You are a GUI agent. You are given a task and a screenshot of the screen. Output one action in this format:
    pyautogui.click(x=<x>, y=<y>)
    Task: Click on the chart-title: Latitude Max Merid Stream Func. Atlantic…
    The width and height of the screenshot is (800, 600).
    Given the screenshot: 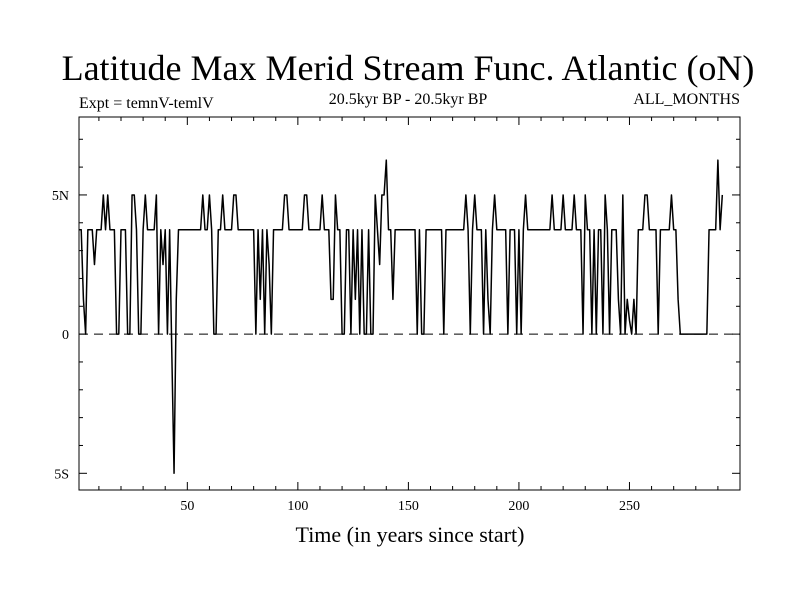 What is the action you would take?
    pyautogui.click(x=408, y=68)
    